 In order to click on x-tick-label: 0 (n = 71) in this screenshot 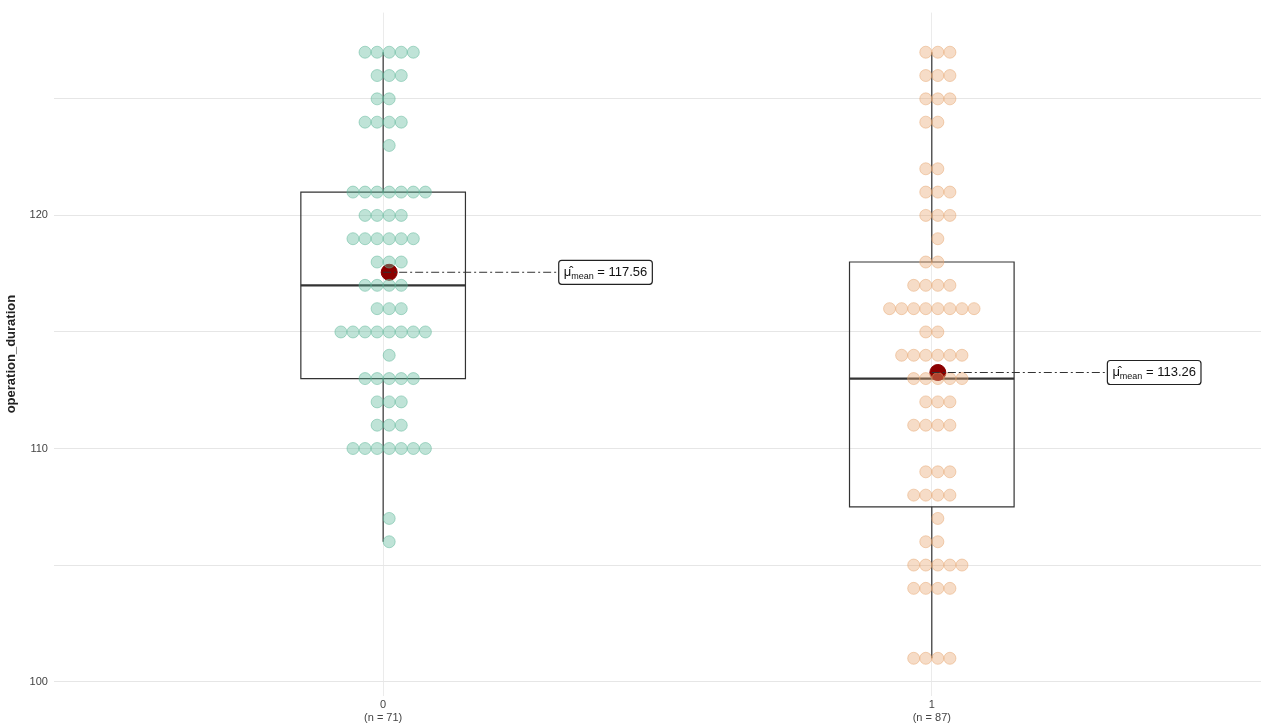, I will do `click(383, 711)`.